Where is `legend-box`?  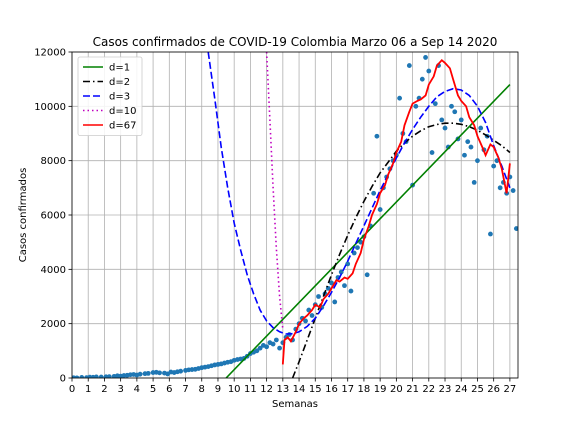
legend-box is located at coordinates (110, 96).